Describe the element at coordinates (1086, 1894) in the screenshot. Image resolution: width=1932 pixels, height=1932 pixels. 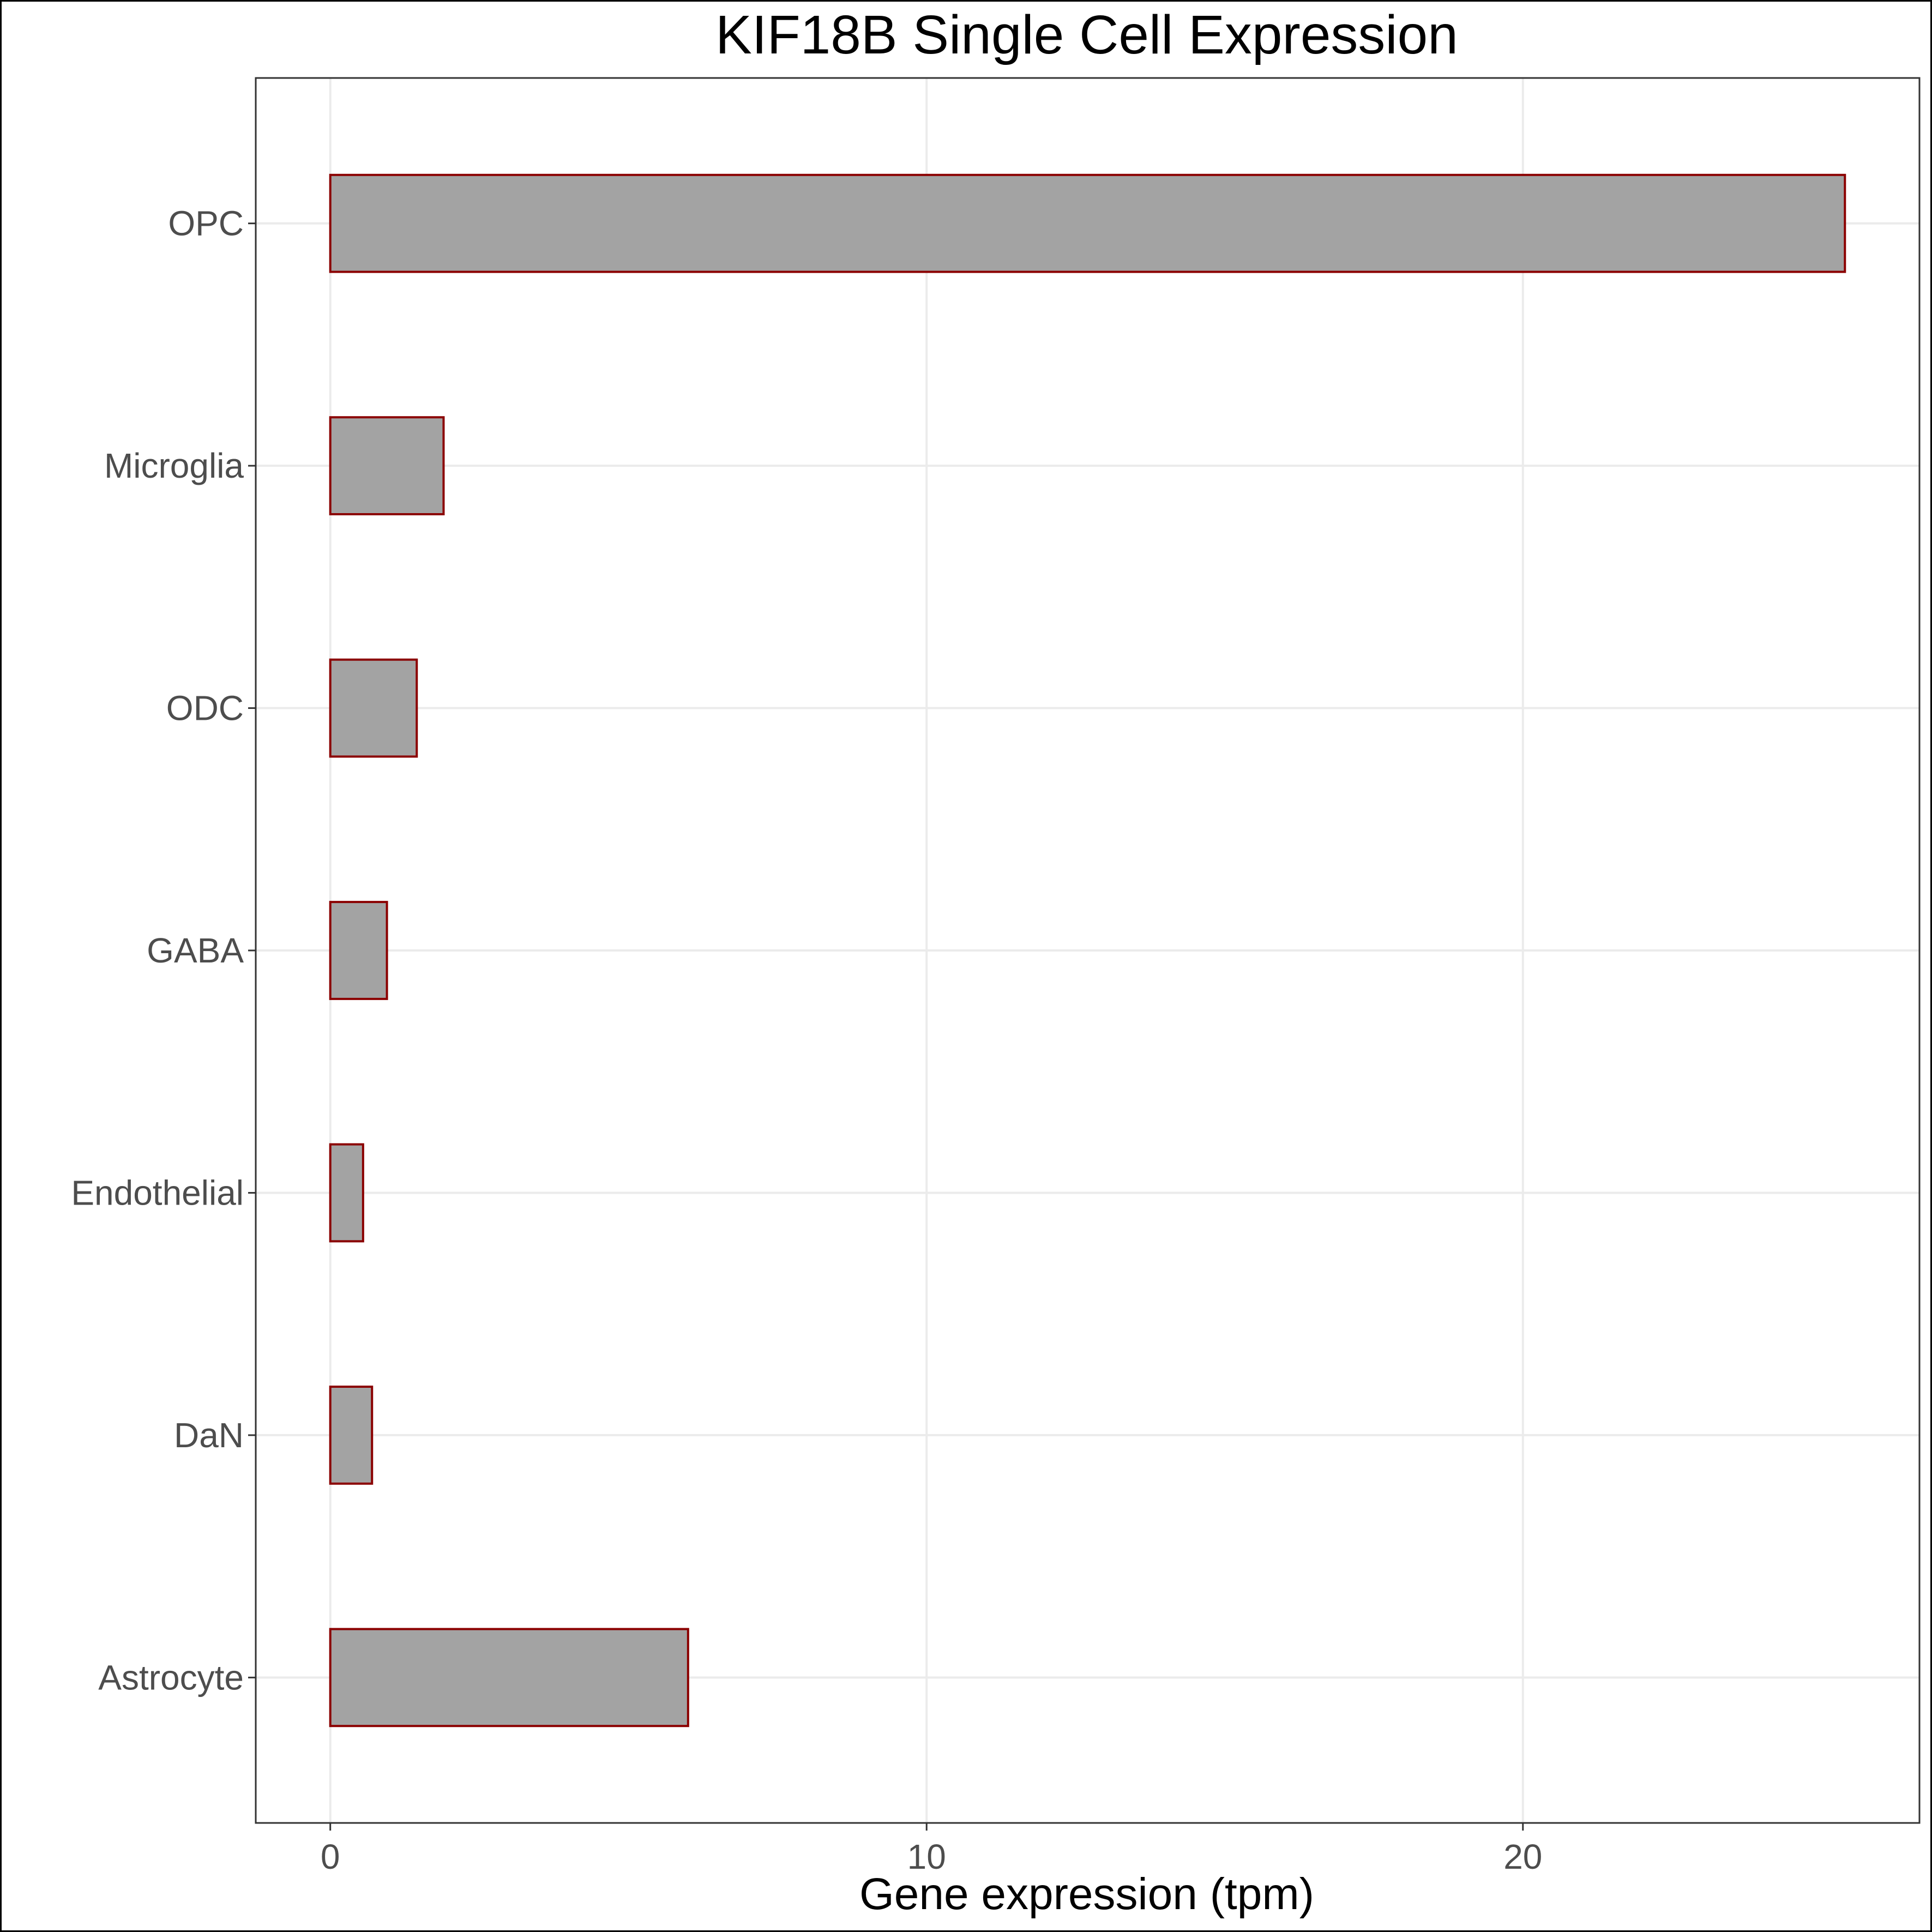
I see `x-axis-title: Gene expression (tpm)` at that location.